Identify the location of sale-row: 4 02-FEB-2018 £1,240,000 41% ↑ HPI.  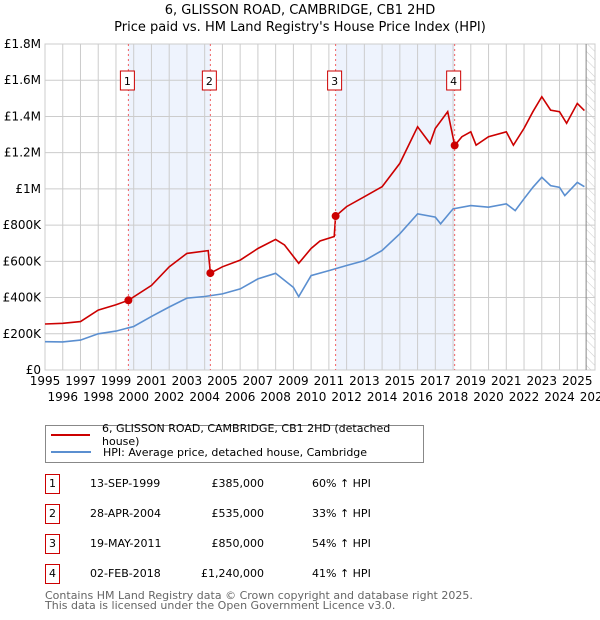
(300, 574).